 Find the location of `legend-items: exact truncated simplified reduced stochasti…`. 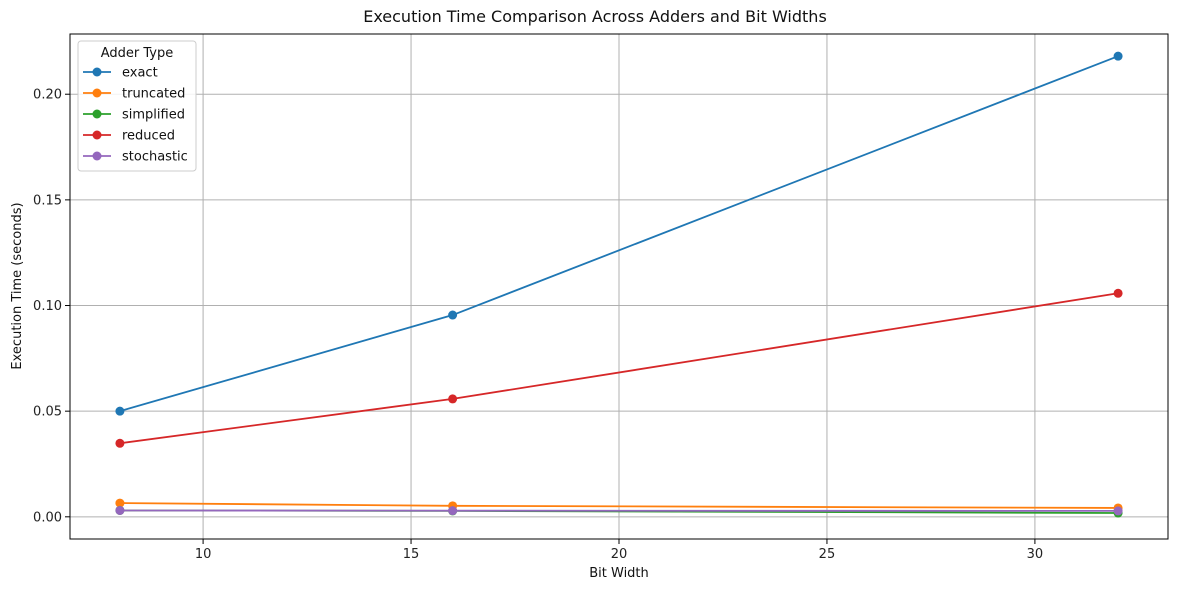

legend-items: exact truncated simplified reduced stochasti… is located at coordinates (135, 115).